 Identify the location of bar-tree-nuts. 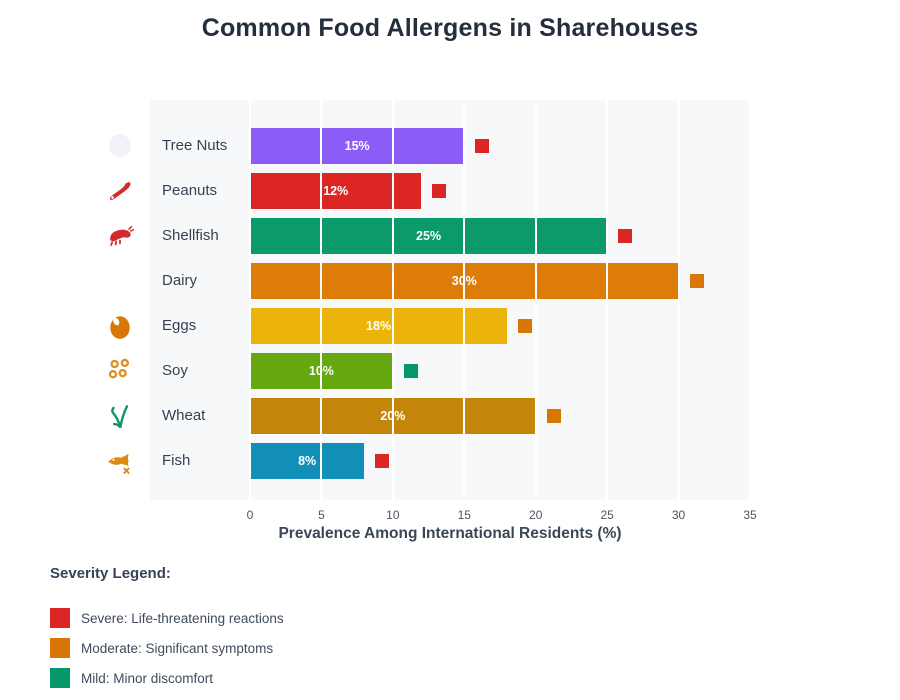
(357, 146).